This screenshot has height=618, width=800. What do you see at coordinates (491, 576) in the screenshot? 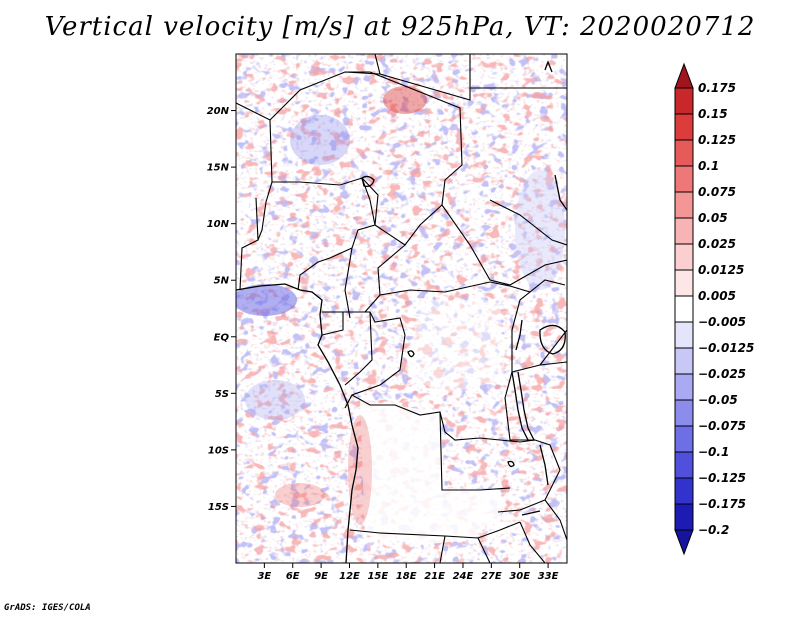
I see `lon-tick-label: 27E` at bounding box center [491, 576].